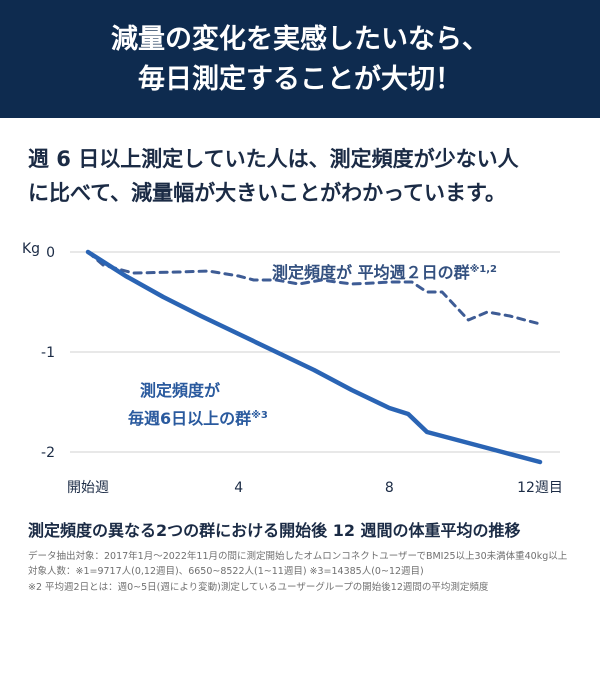 The image size is (600, 677). Describe the element at coordinates (267, 193) in the screenshot. I see `subheading-line-2: に比べて、減量幅が大きいことがわかっています。` at that location.